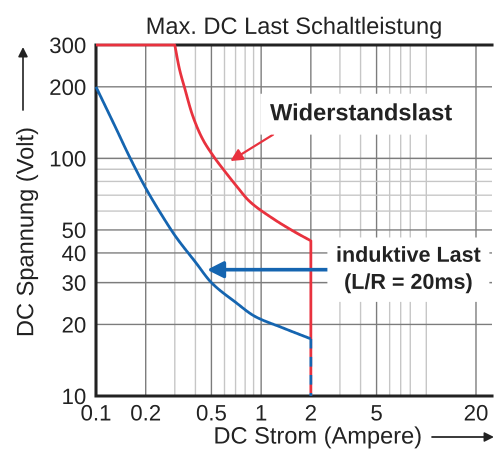  Describe the element at coordinates (361, 112) in the screenshot. I see `annotation: Widerstandslast` at that location.